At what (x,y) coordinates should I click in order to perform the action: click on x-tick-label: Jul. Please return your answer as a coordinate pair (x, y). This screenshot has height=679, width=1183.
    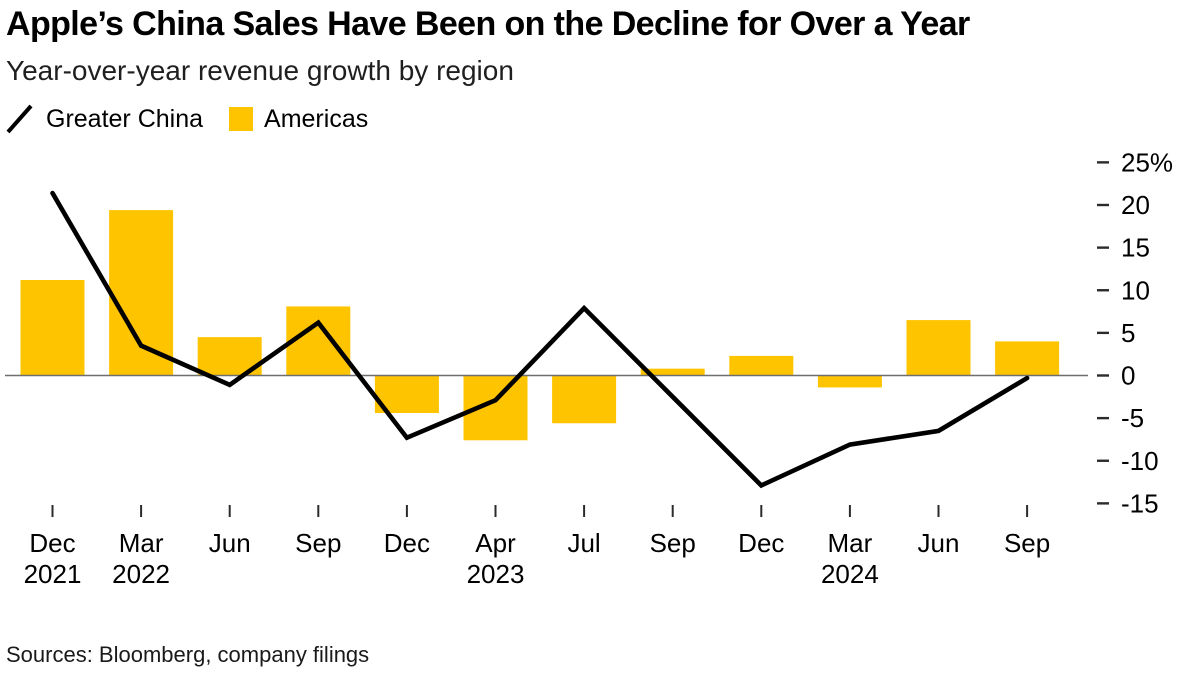
    Looking at the image, I should click on (583, 543).